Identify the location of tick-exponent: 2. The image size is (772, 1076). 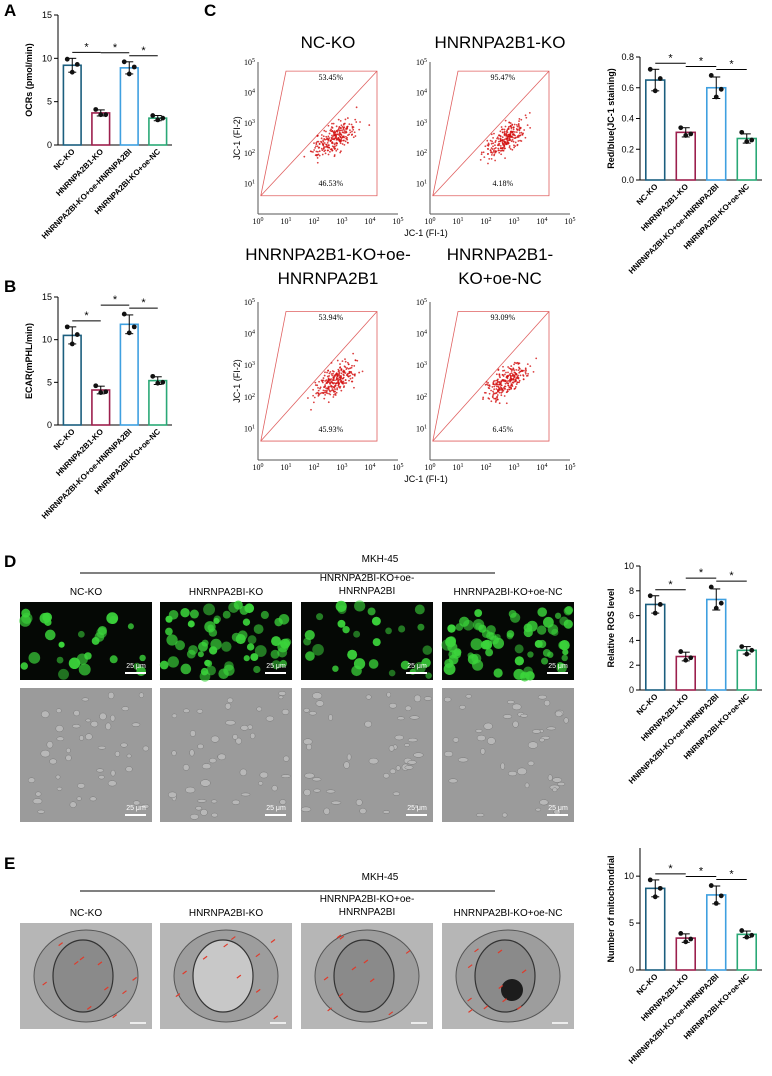
(490, 466).